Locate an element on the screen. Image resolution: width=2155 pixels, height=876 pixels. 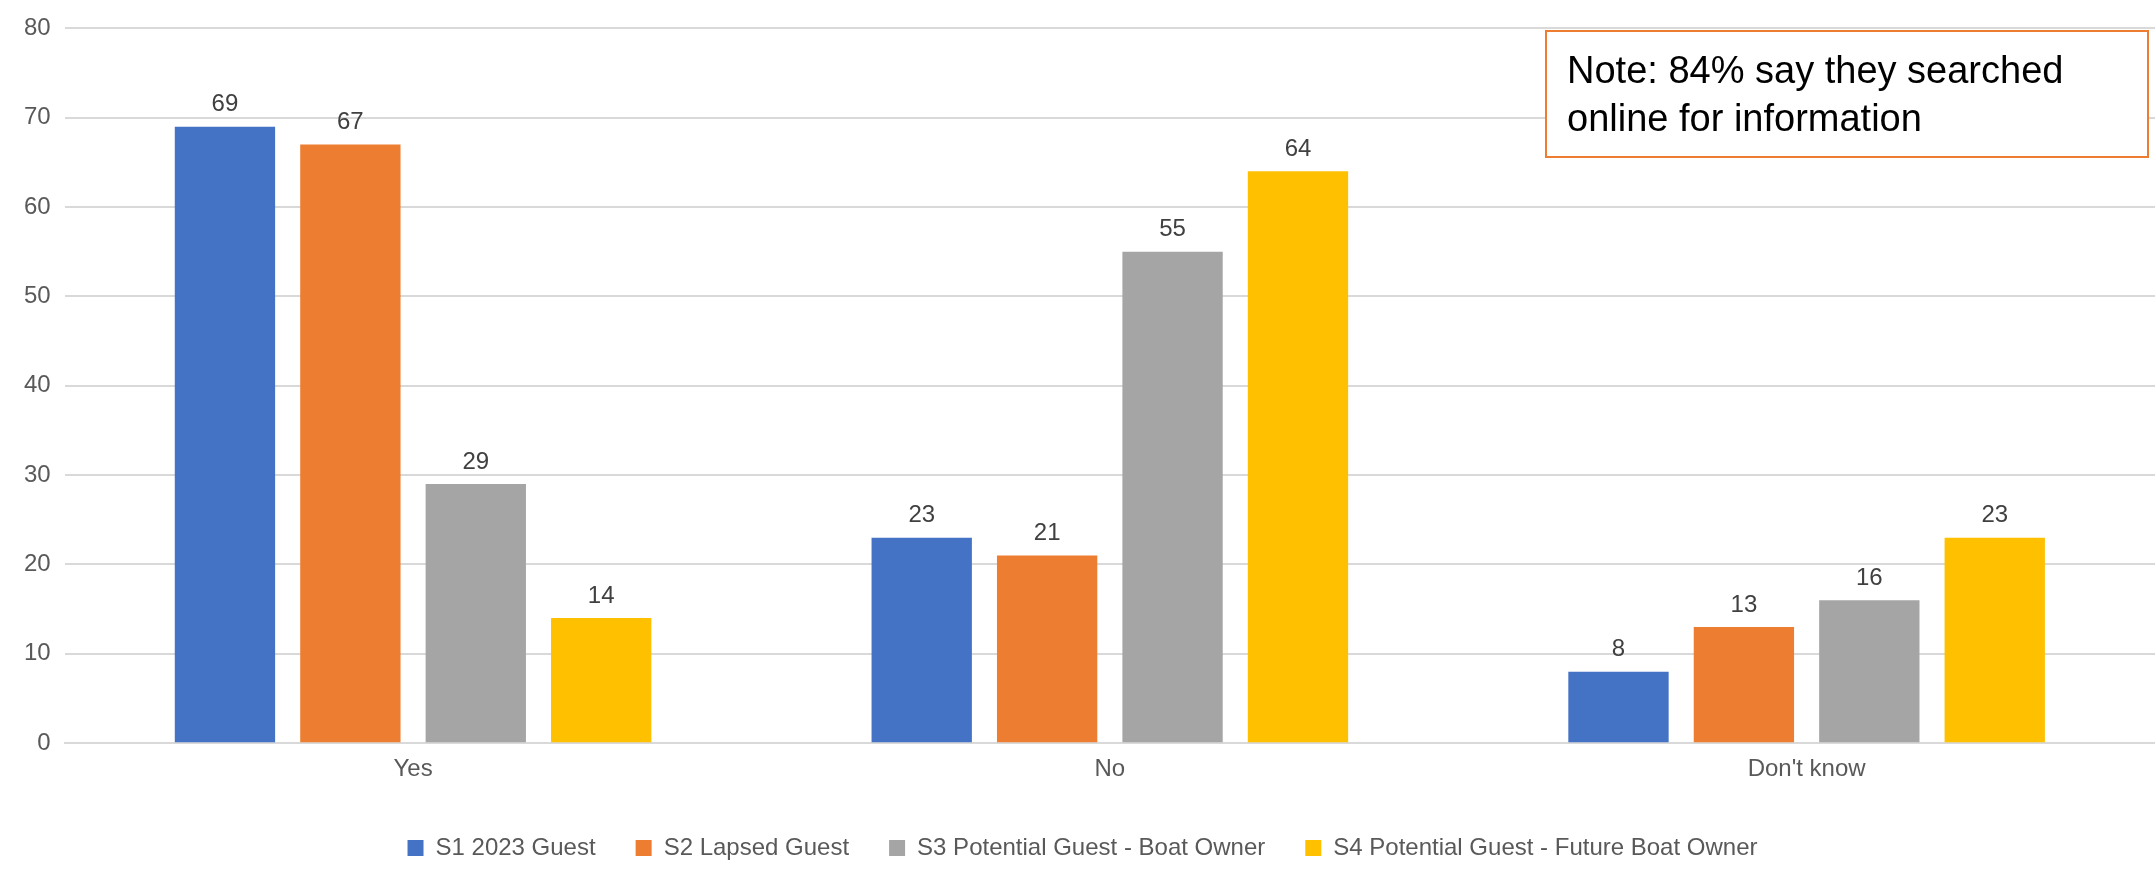
annotation: Note: 84% say they searched online for information is located at coordinates (1847, 94).